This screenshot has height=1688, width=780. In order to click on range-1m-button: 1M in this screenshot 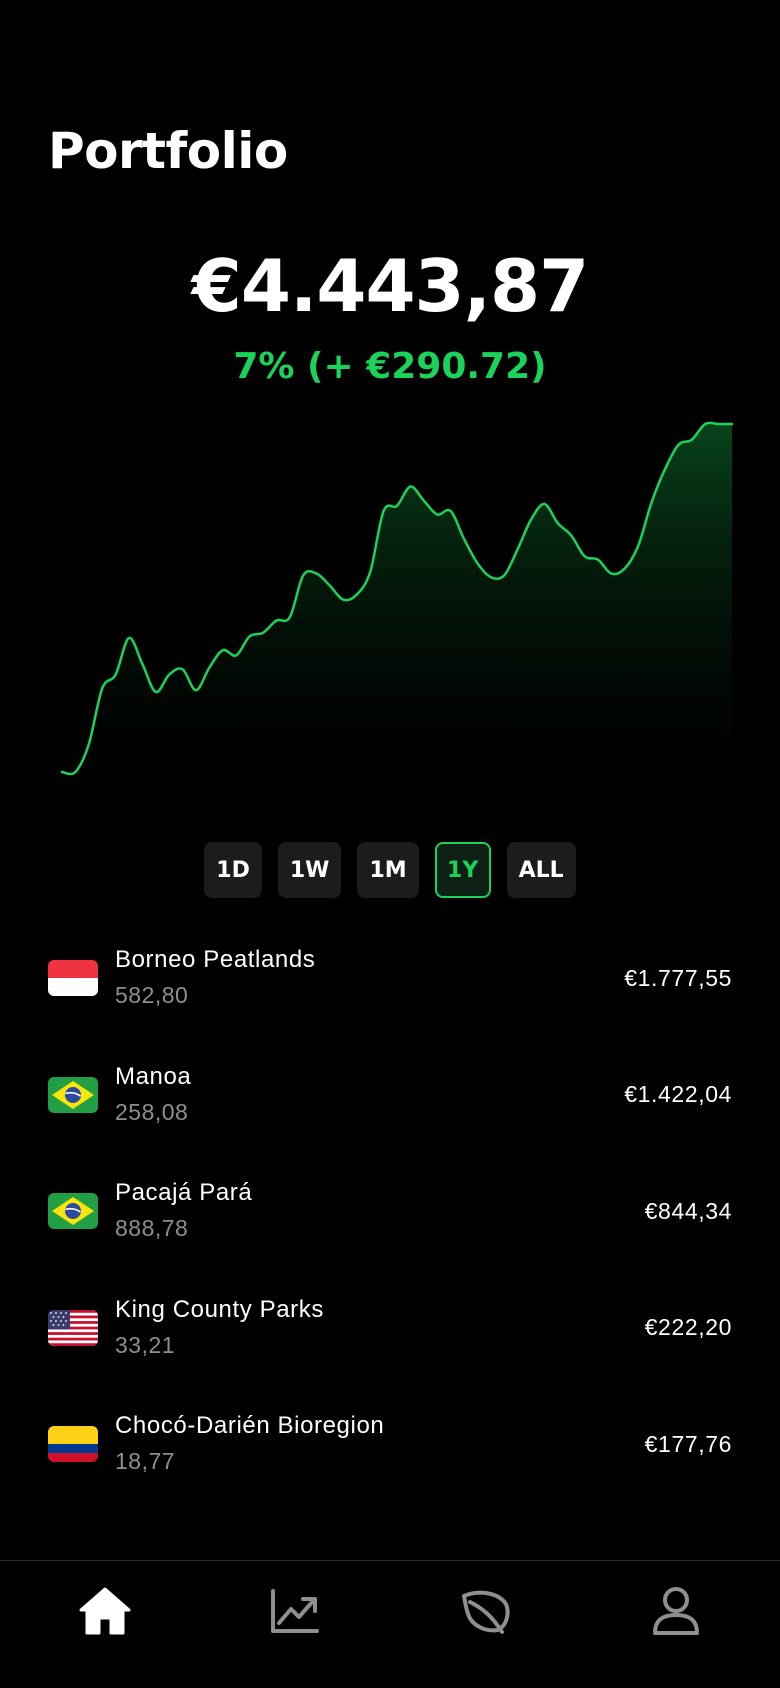, I will do `click(388, 870)`.